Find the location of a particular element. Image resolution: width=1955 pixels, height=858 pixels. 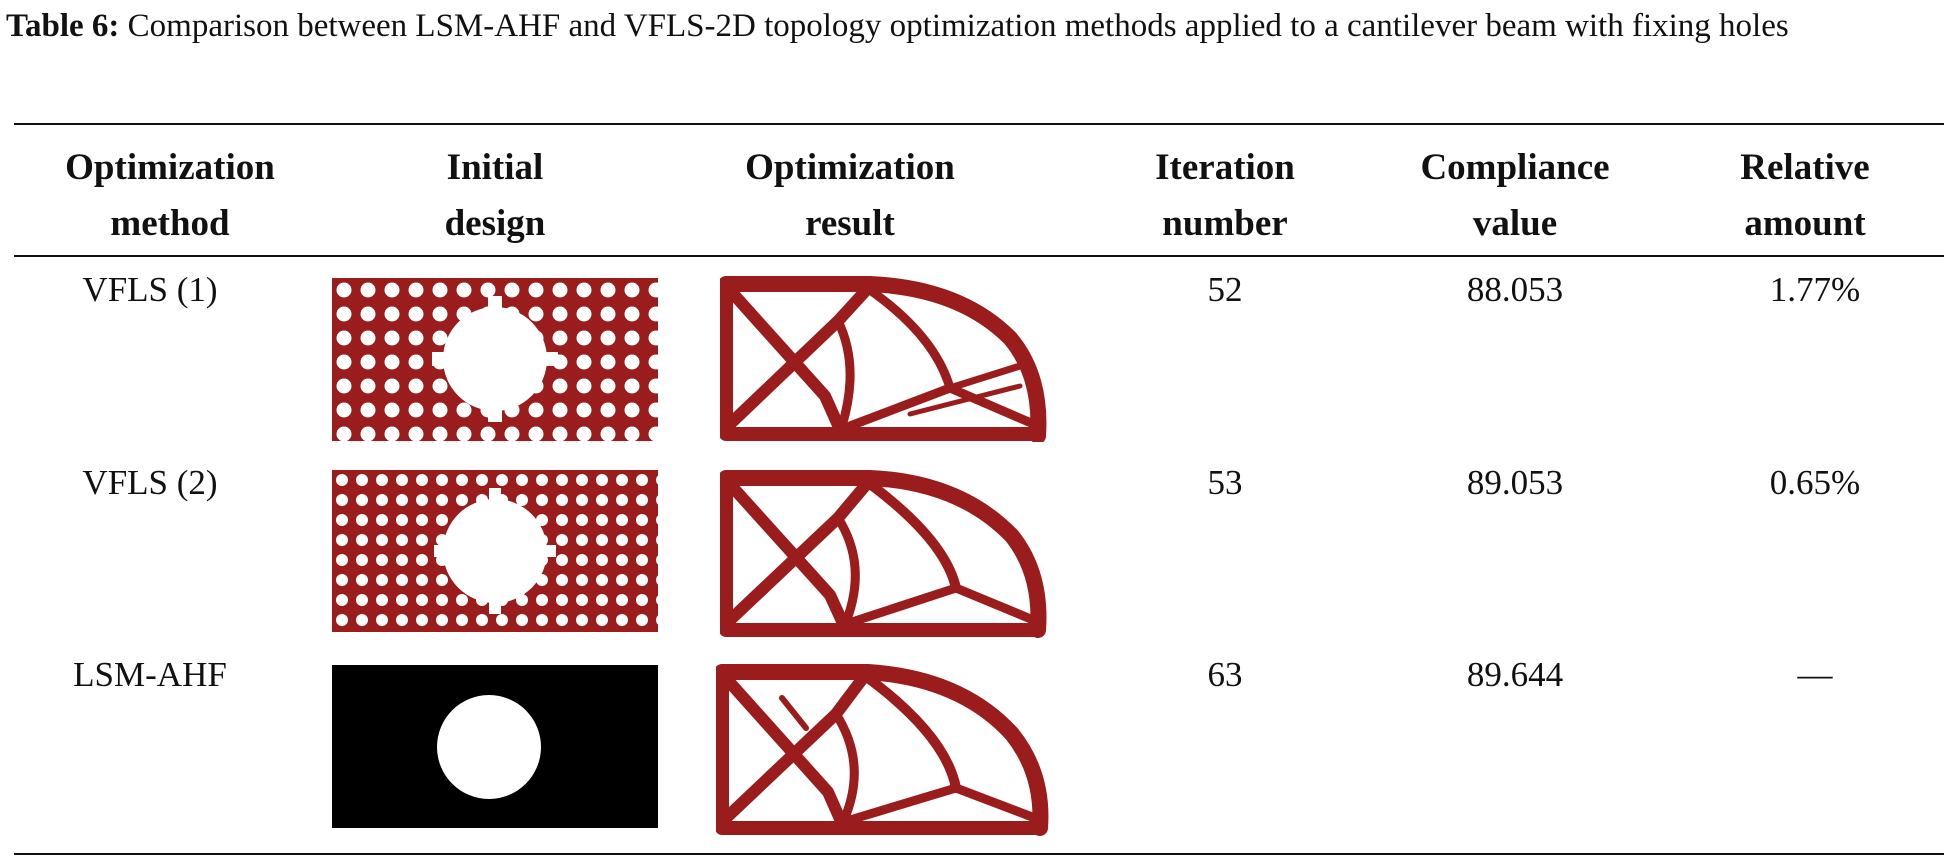

header-compliance-value: Compliance value is located at coordinates (1515, 195).